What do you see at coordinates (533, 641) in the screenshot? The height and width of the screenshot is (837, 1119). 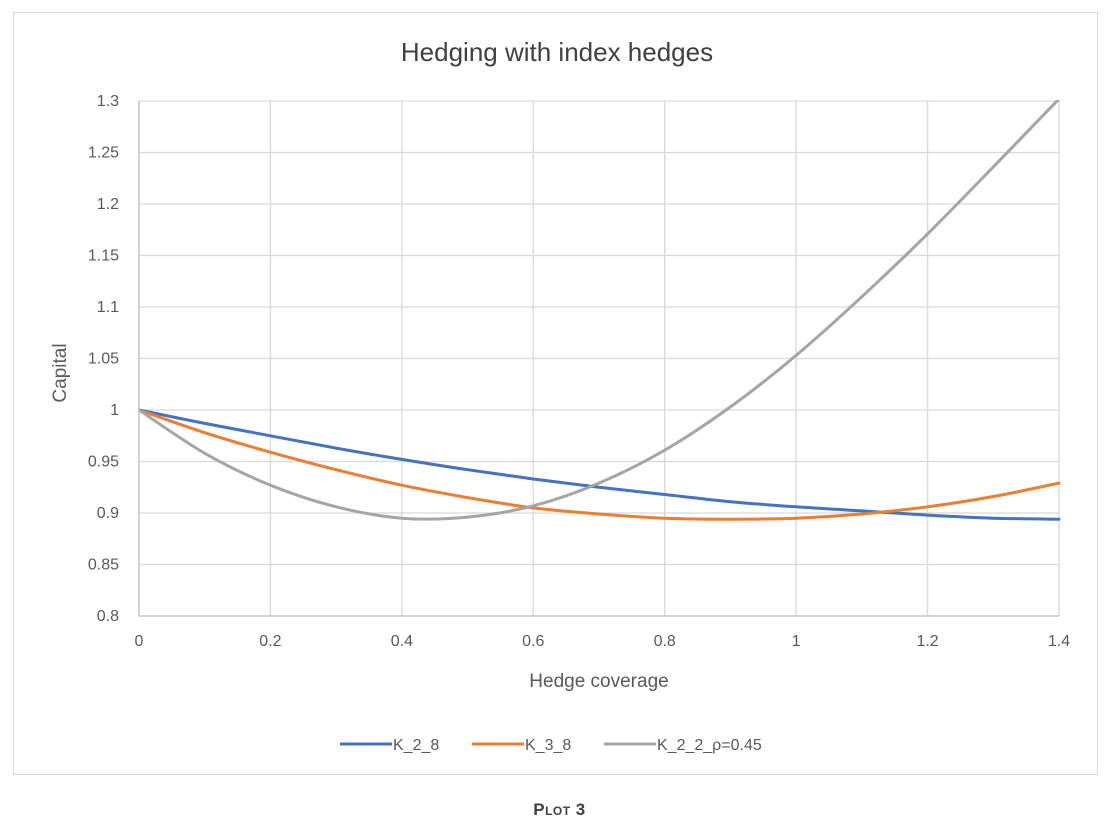 I see `x-tick-label: 0.6` at bounding box center [533, 641].